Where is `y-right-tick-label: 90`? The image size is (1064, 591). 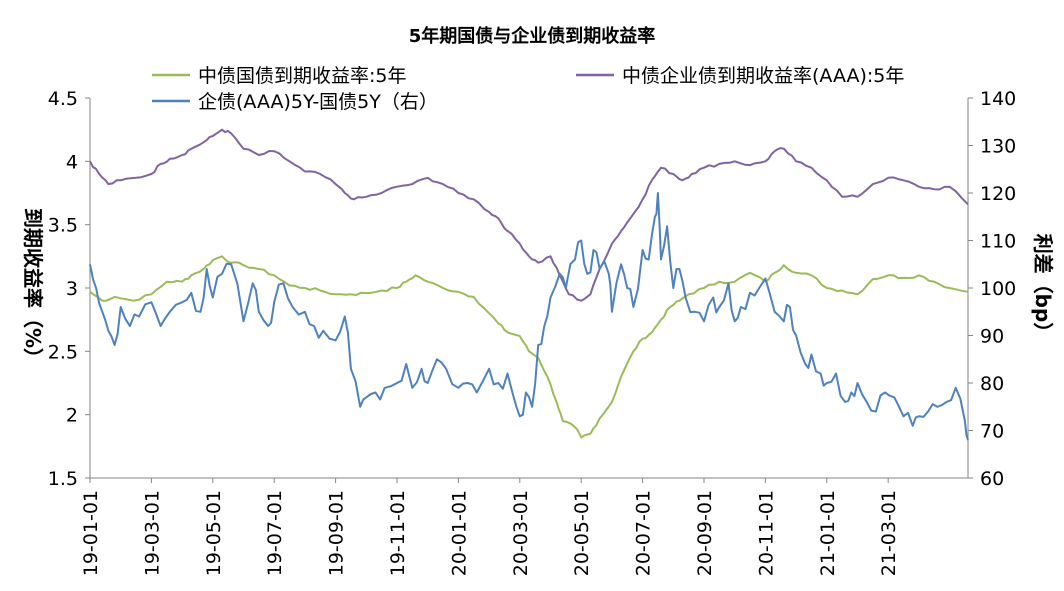
y-right-tick-label: 90 is located at coordinates (992, 337).